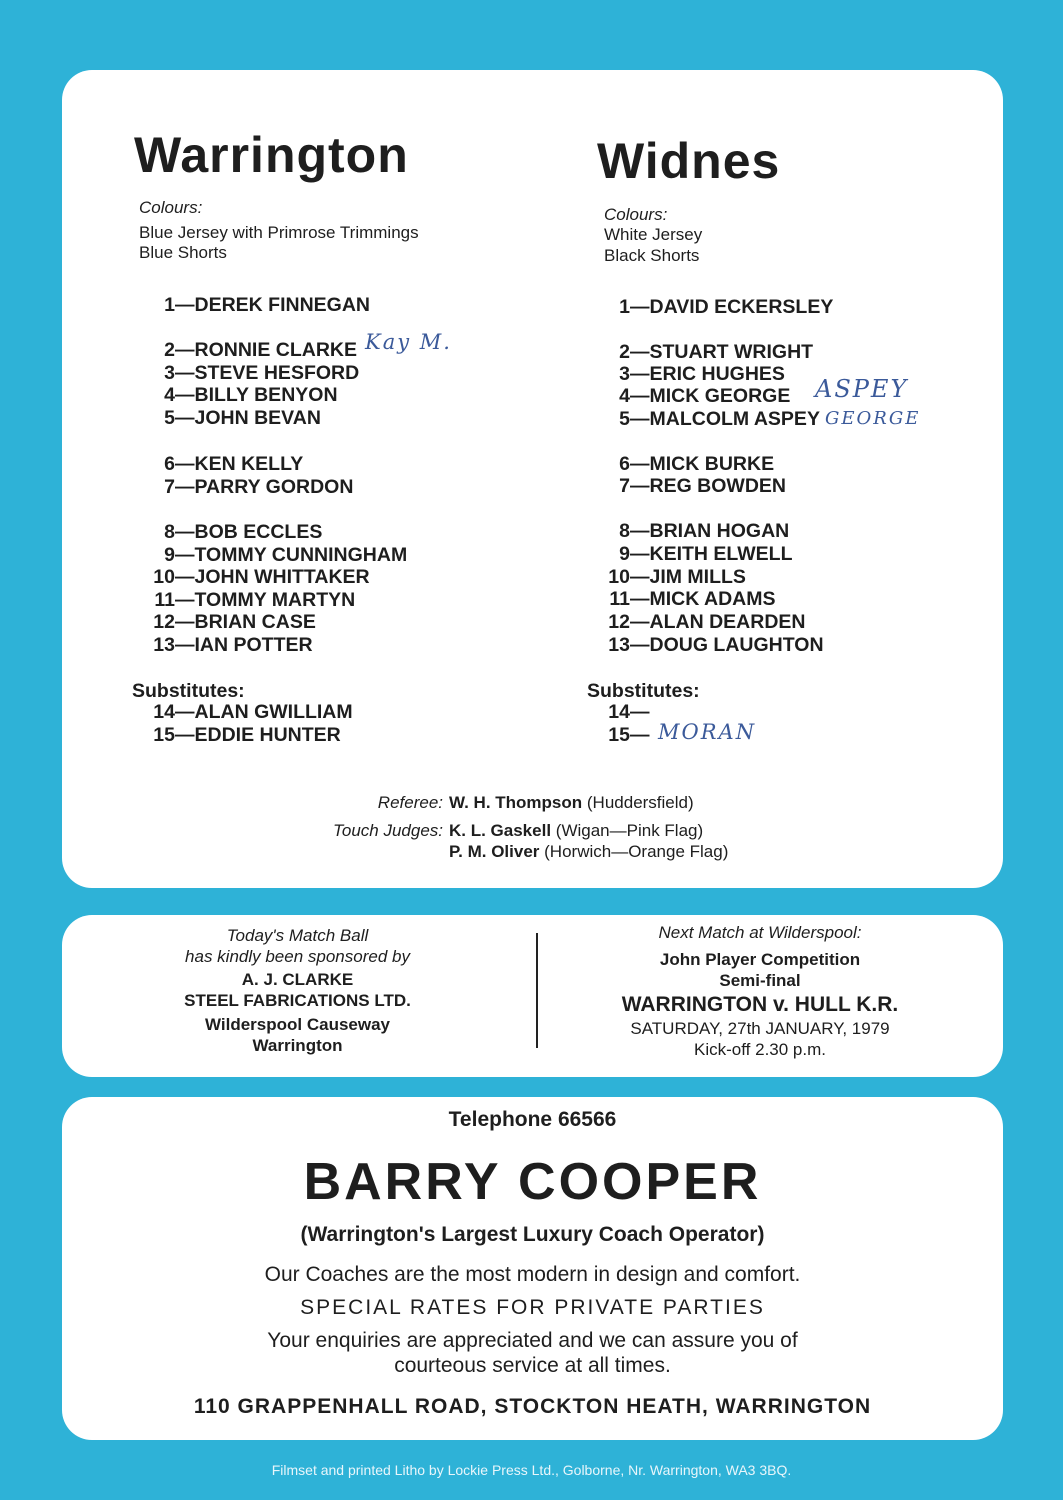  Describe the element at coordinates (171, 207) in the screenshot. I see `home-colours-label: Colours:` at that location.